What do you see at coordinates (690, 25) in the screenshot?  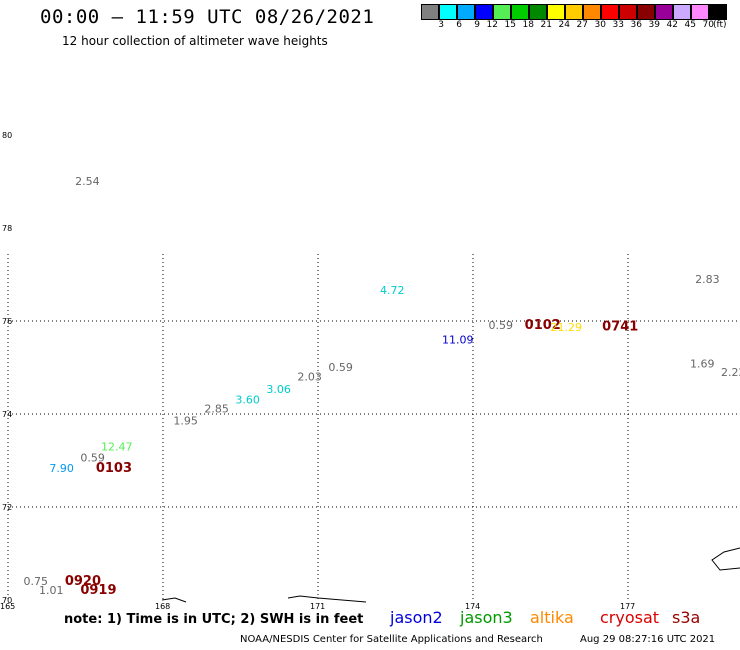 I see `legend-tick: 45` at bounding box center [690, 25].